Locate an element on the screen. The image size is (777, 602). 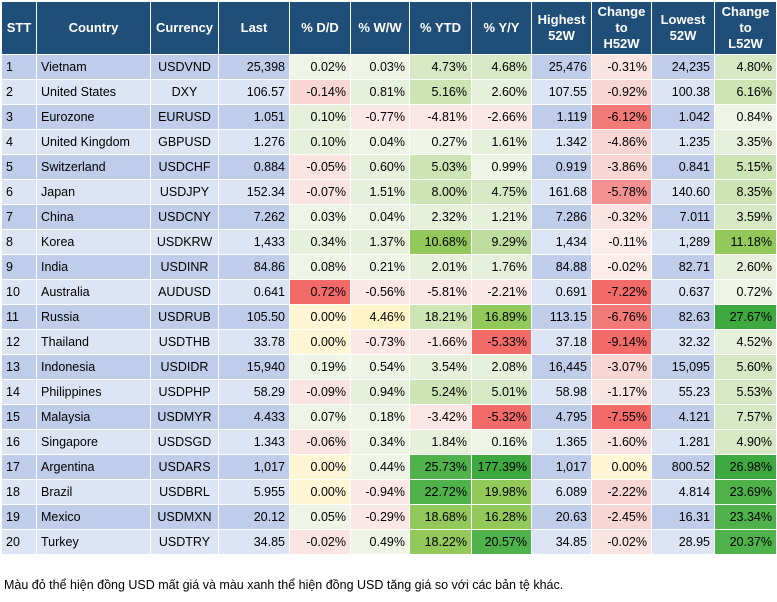
cell-changeh52w: -9.14% is located at coordinates (621, 342).